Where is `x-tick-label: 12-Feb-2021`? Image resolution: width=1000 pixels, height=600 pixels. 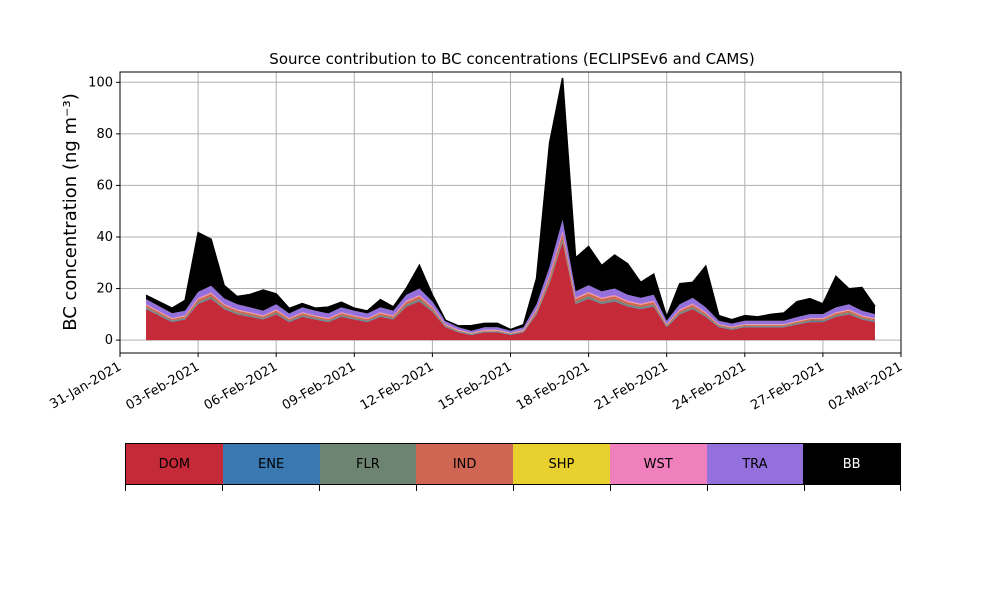
x-tick-label: 12-Feb-2021 is located at coordinates (397, 386).